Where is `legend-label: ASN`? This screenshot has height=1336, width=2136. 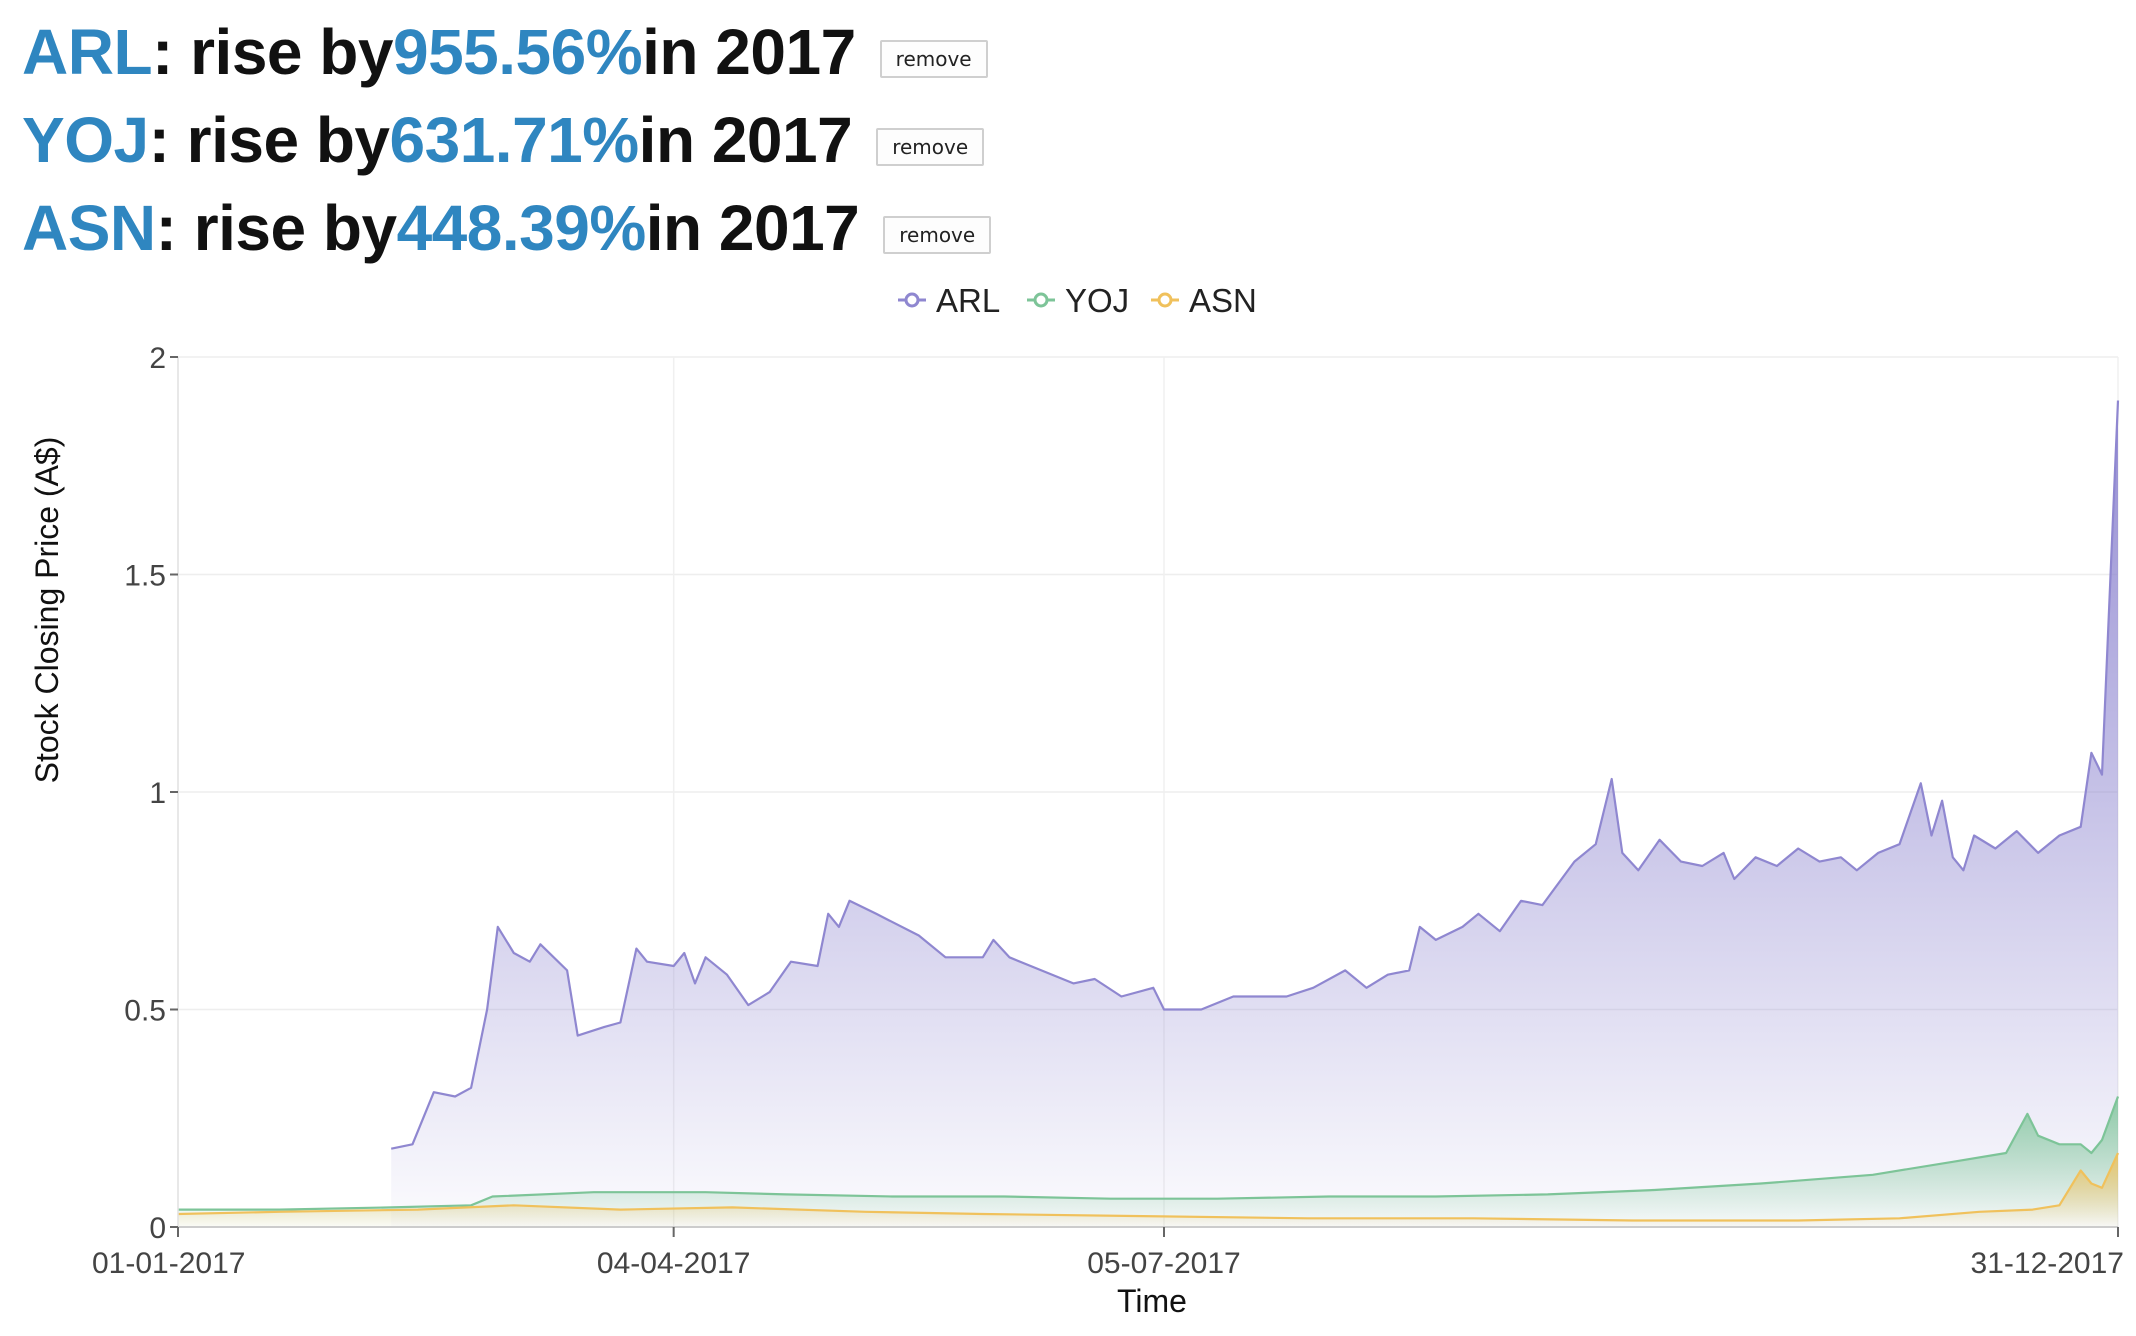
legend-label: ASN is located at coordinates (1223, 300).